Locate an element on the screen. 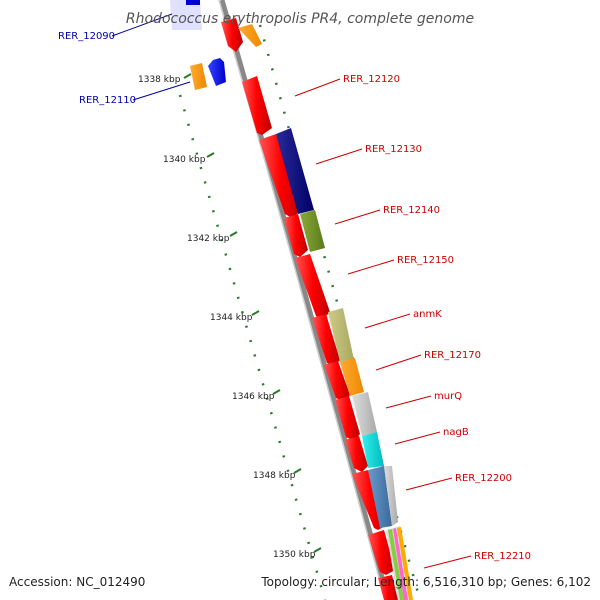 The image size is (600, 600). kbp-label: 1340 kbp is located at coordinates (184, 160).